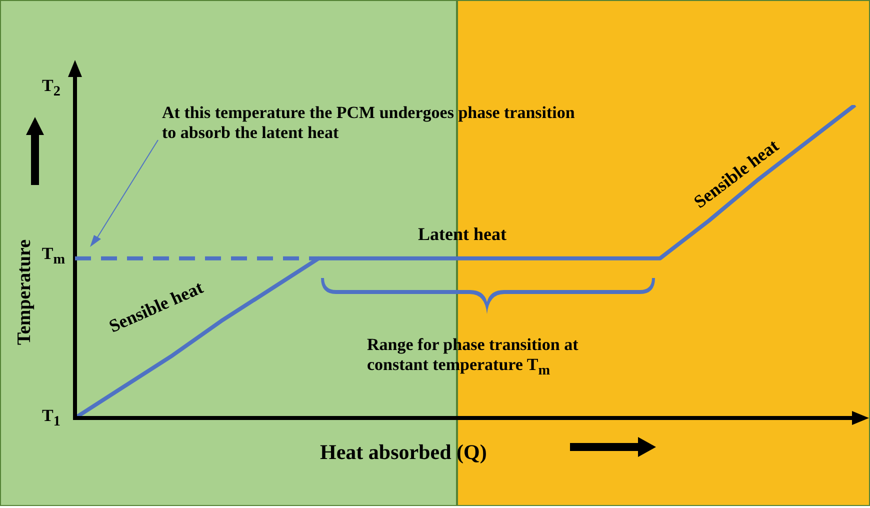  What do you see at coordinates (53, 256) in the screenshot?
I see `ref-line-label: T$_{m}$` at bounding box center [53, 256].